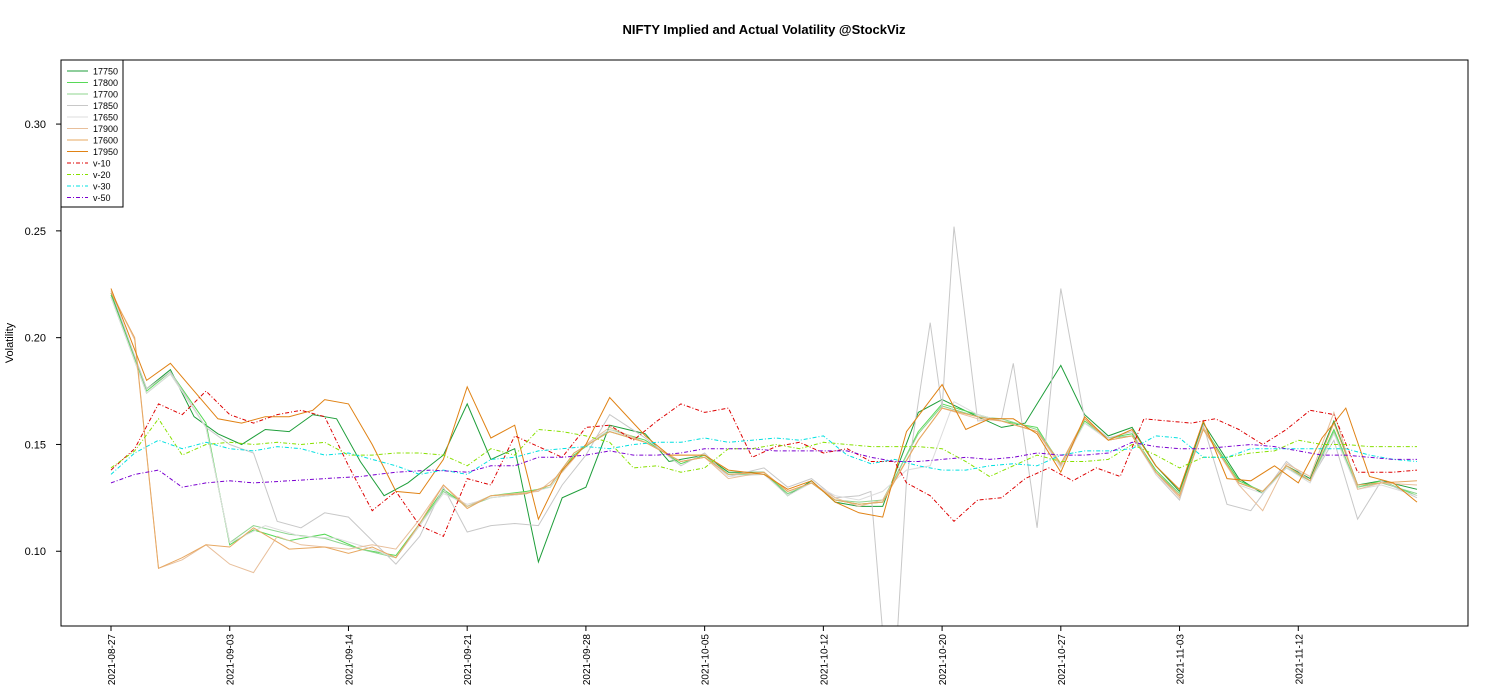  I want to click on x-tick-label: 2021-09-14, so click(349, 660).